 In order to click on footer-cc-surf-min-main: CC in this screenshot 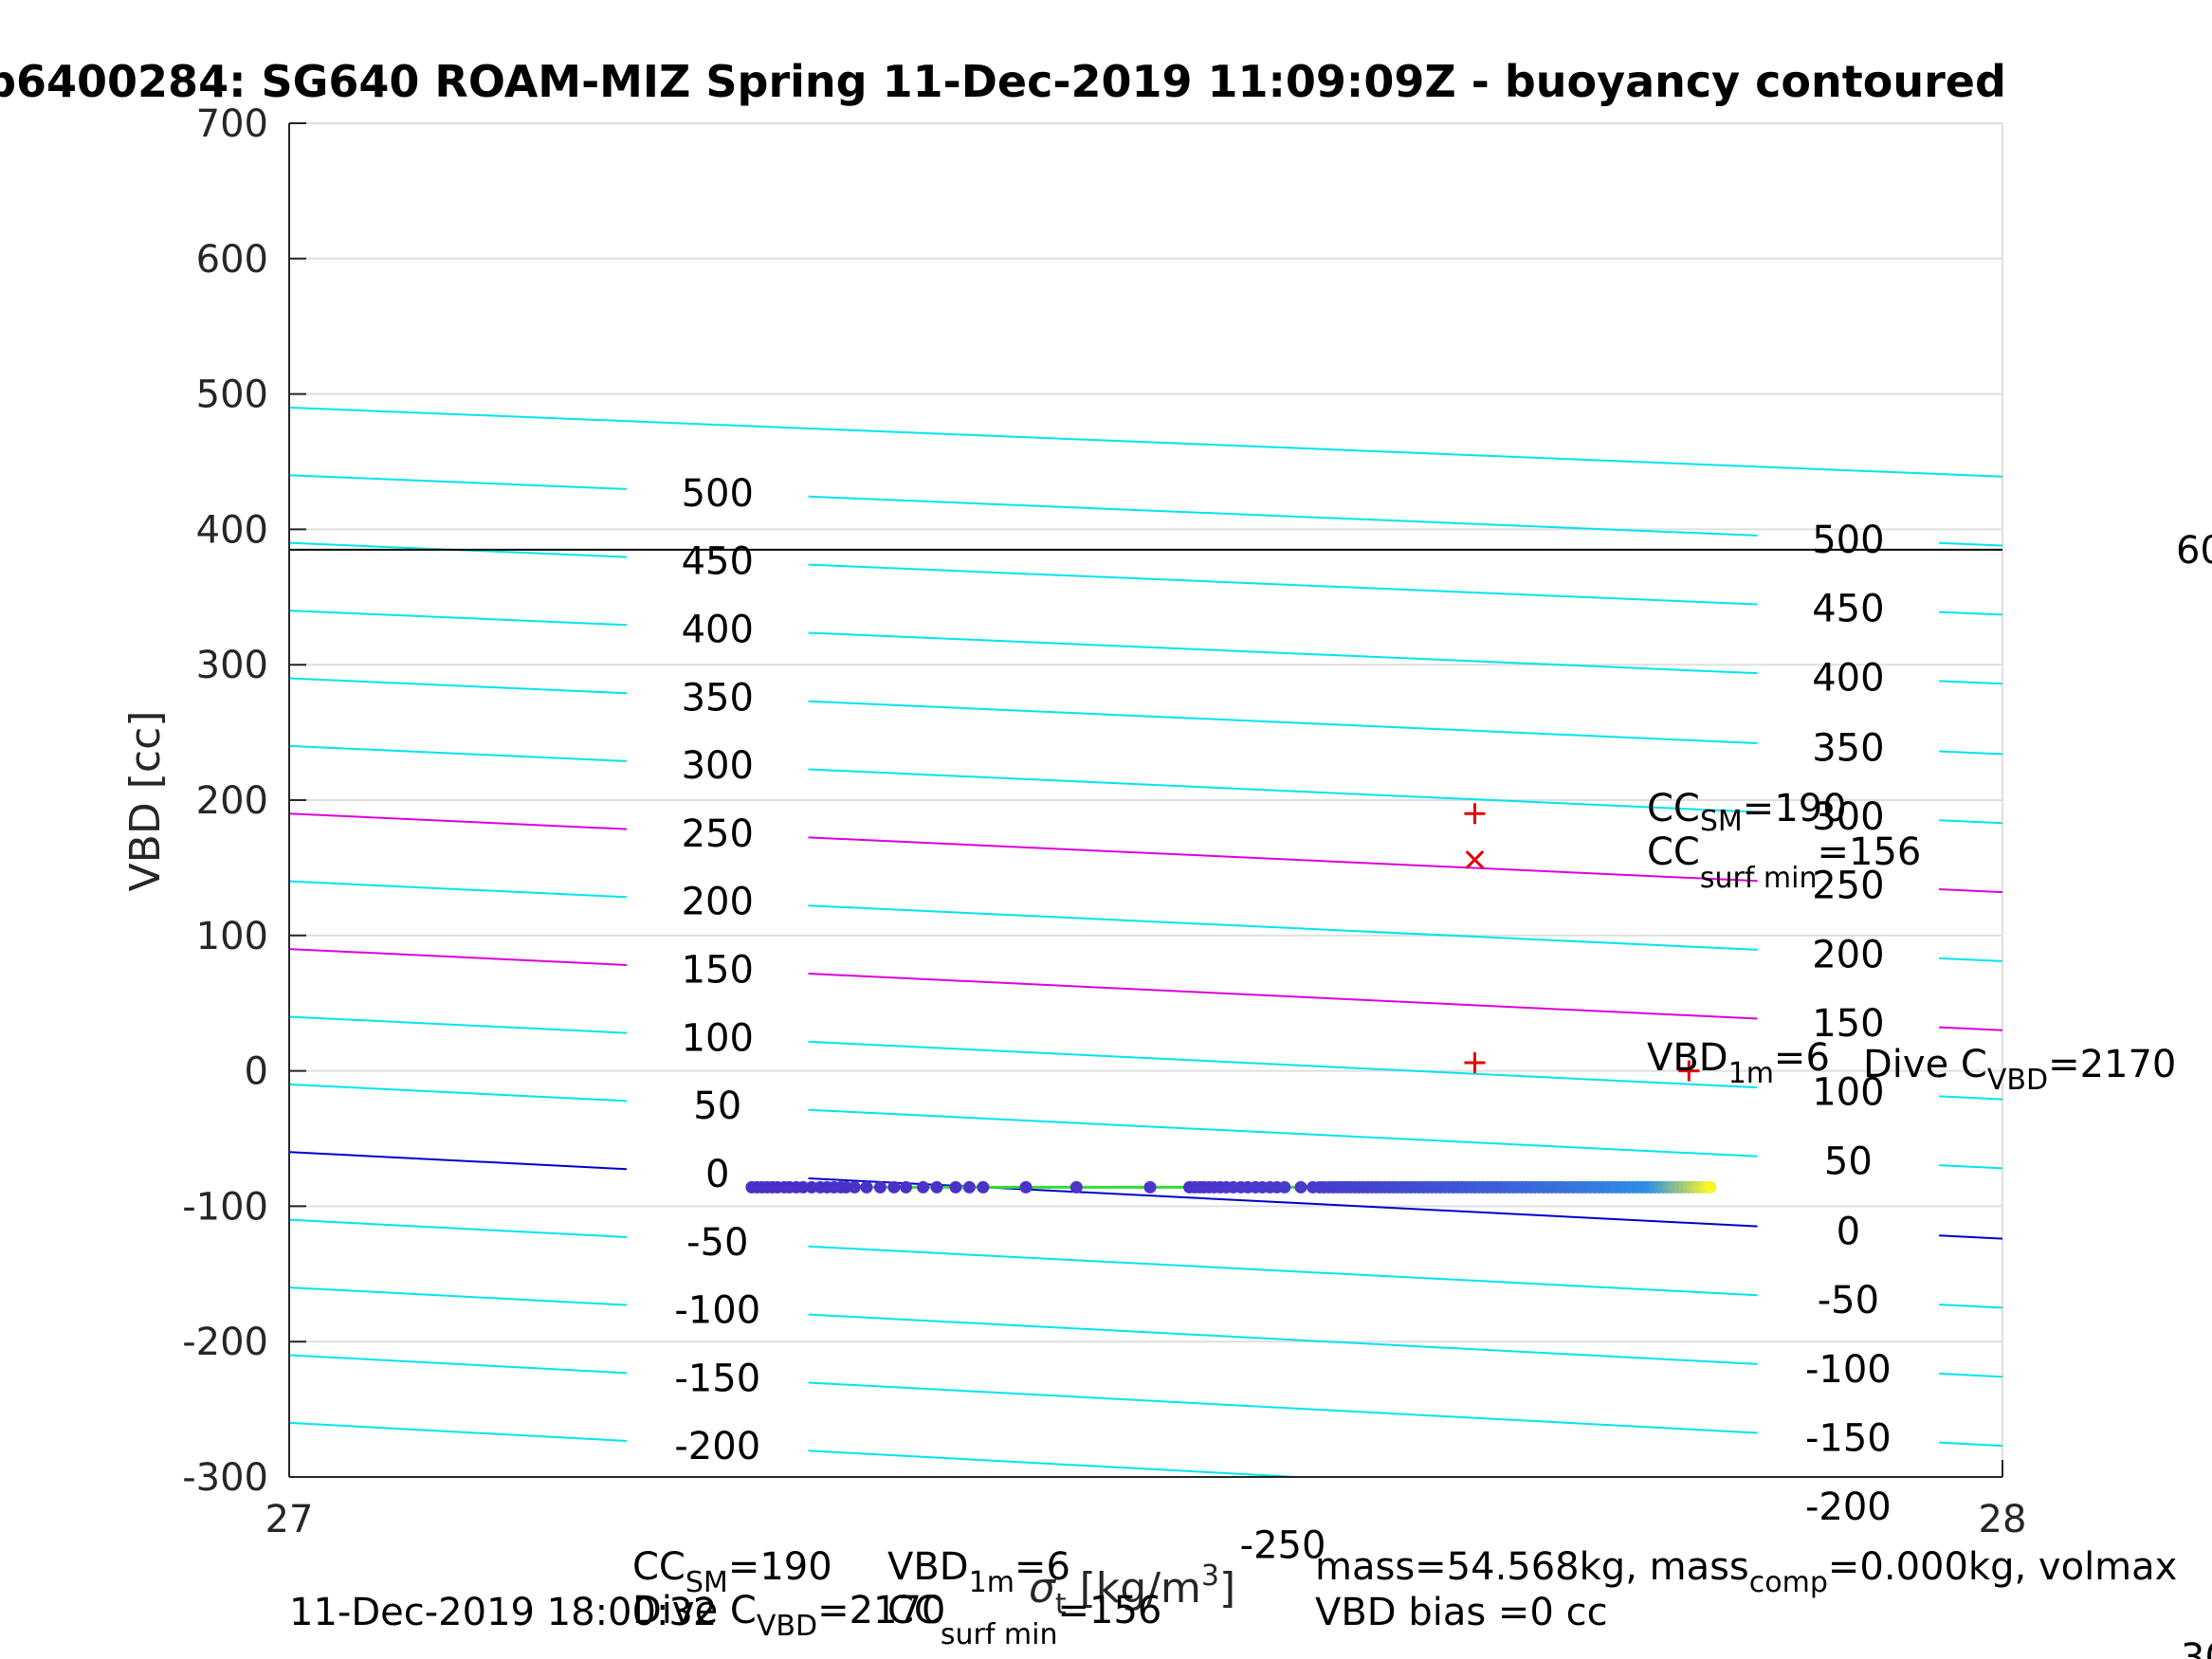, I will do `click(914, 1610)`.